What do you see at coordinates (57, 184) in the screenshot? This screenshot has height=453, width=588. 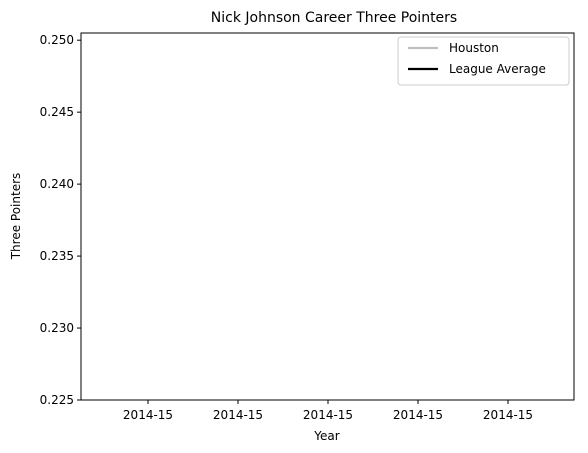 I see `y-tick-label: 0.240` at bounding box center [57, 184].